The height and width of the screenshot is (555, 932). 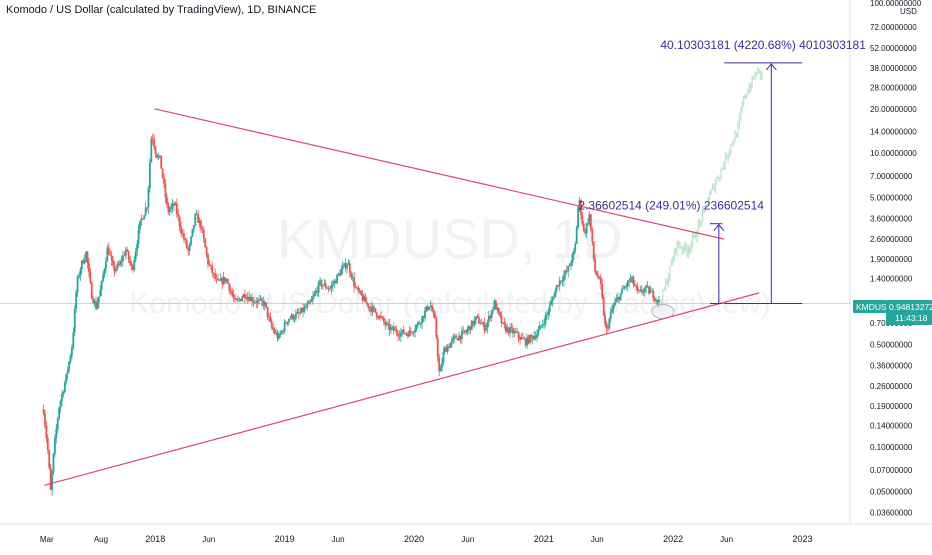 I want to click on measure-group, so click(x=756, y=183).